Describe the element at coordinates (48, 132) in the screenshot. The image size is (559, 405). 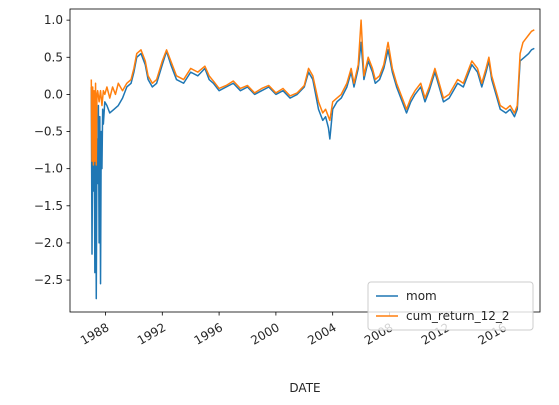
I see `y-tick-label: −0.5` at that location.